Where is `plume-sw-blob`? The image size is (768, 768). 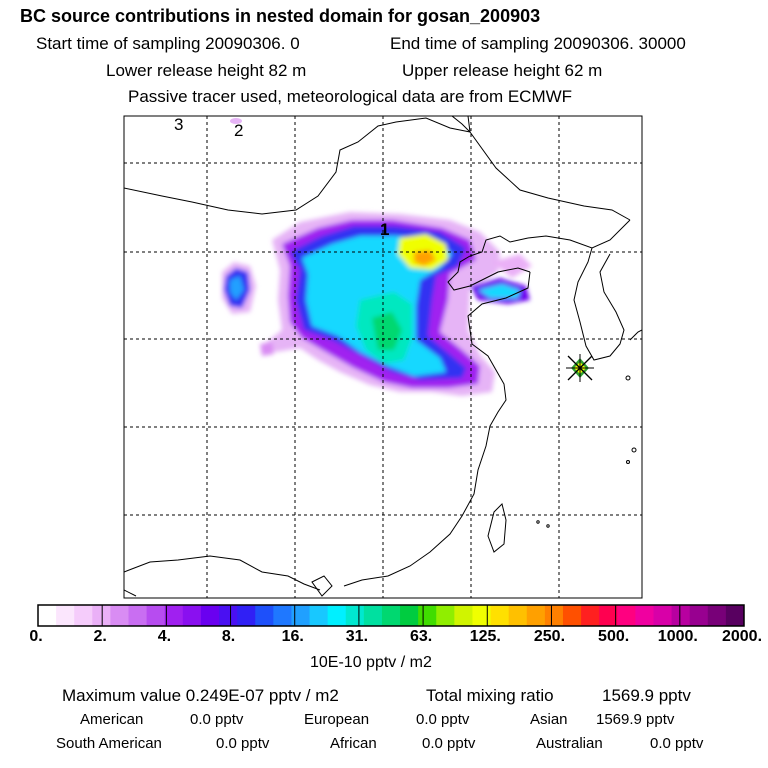 plume-sw-blob is located at coordinates (267, 349).